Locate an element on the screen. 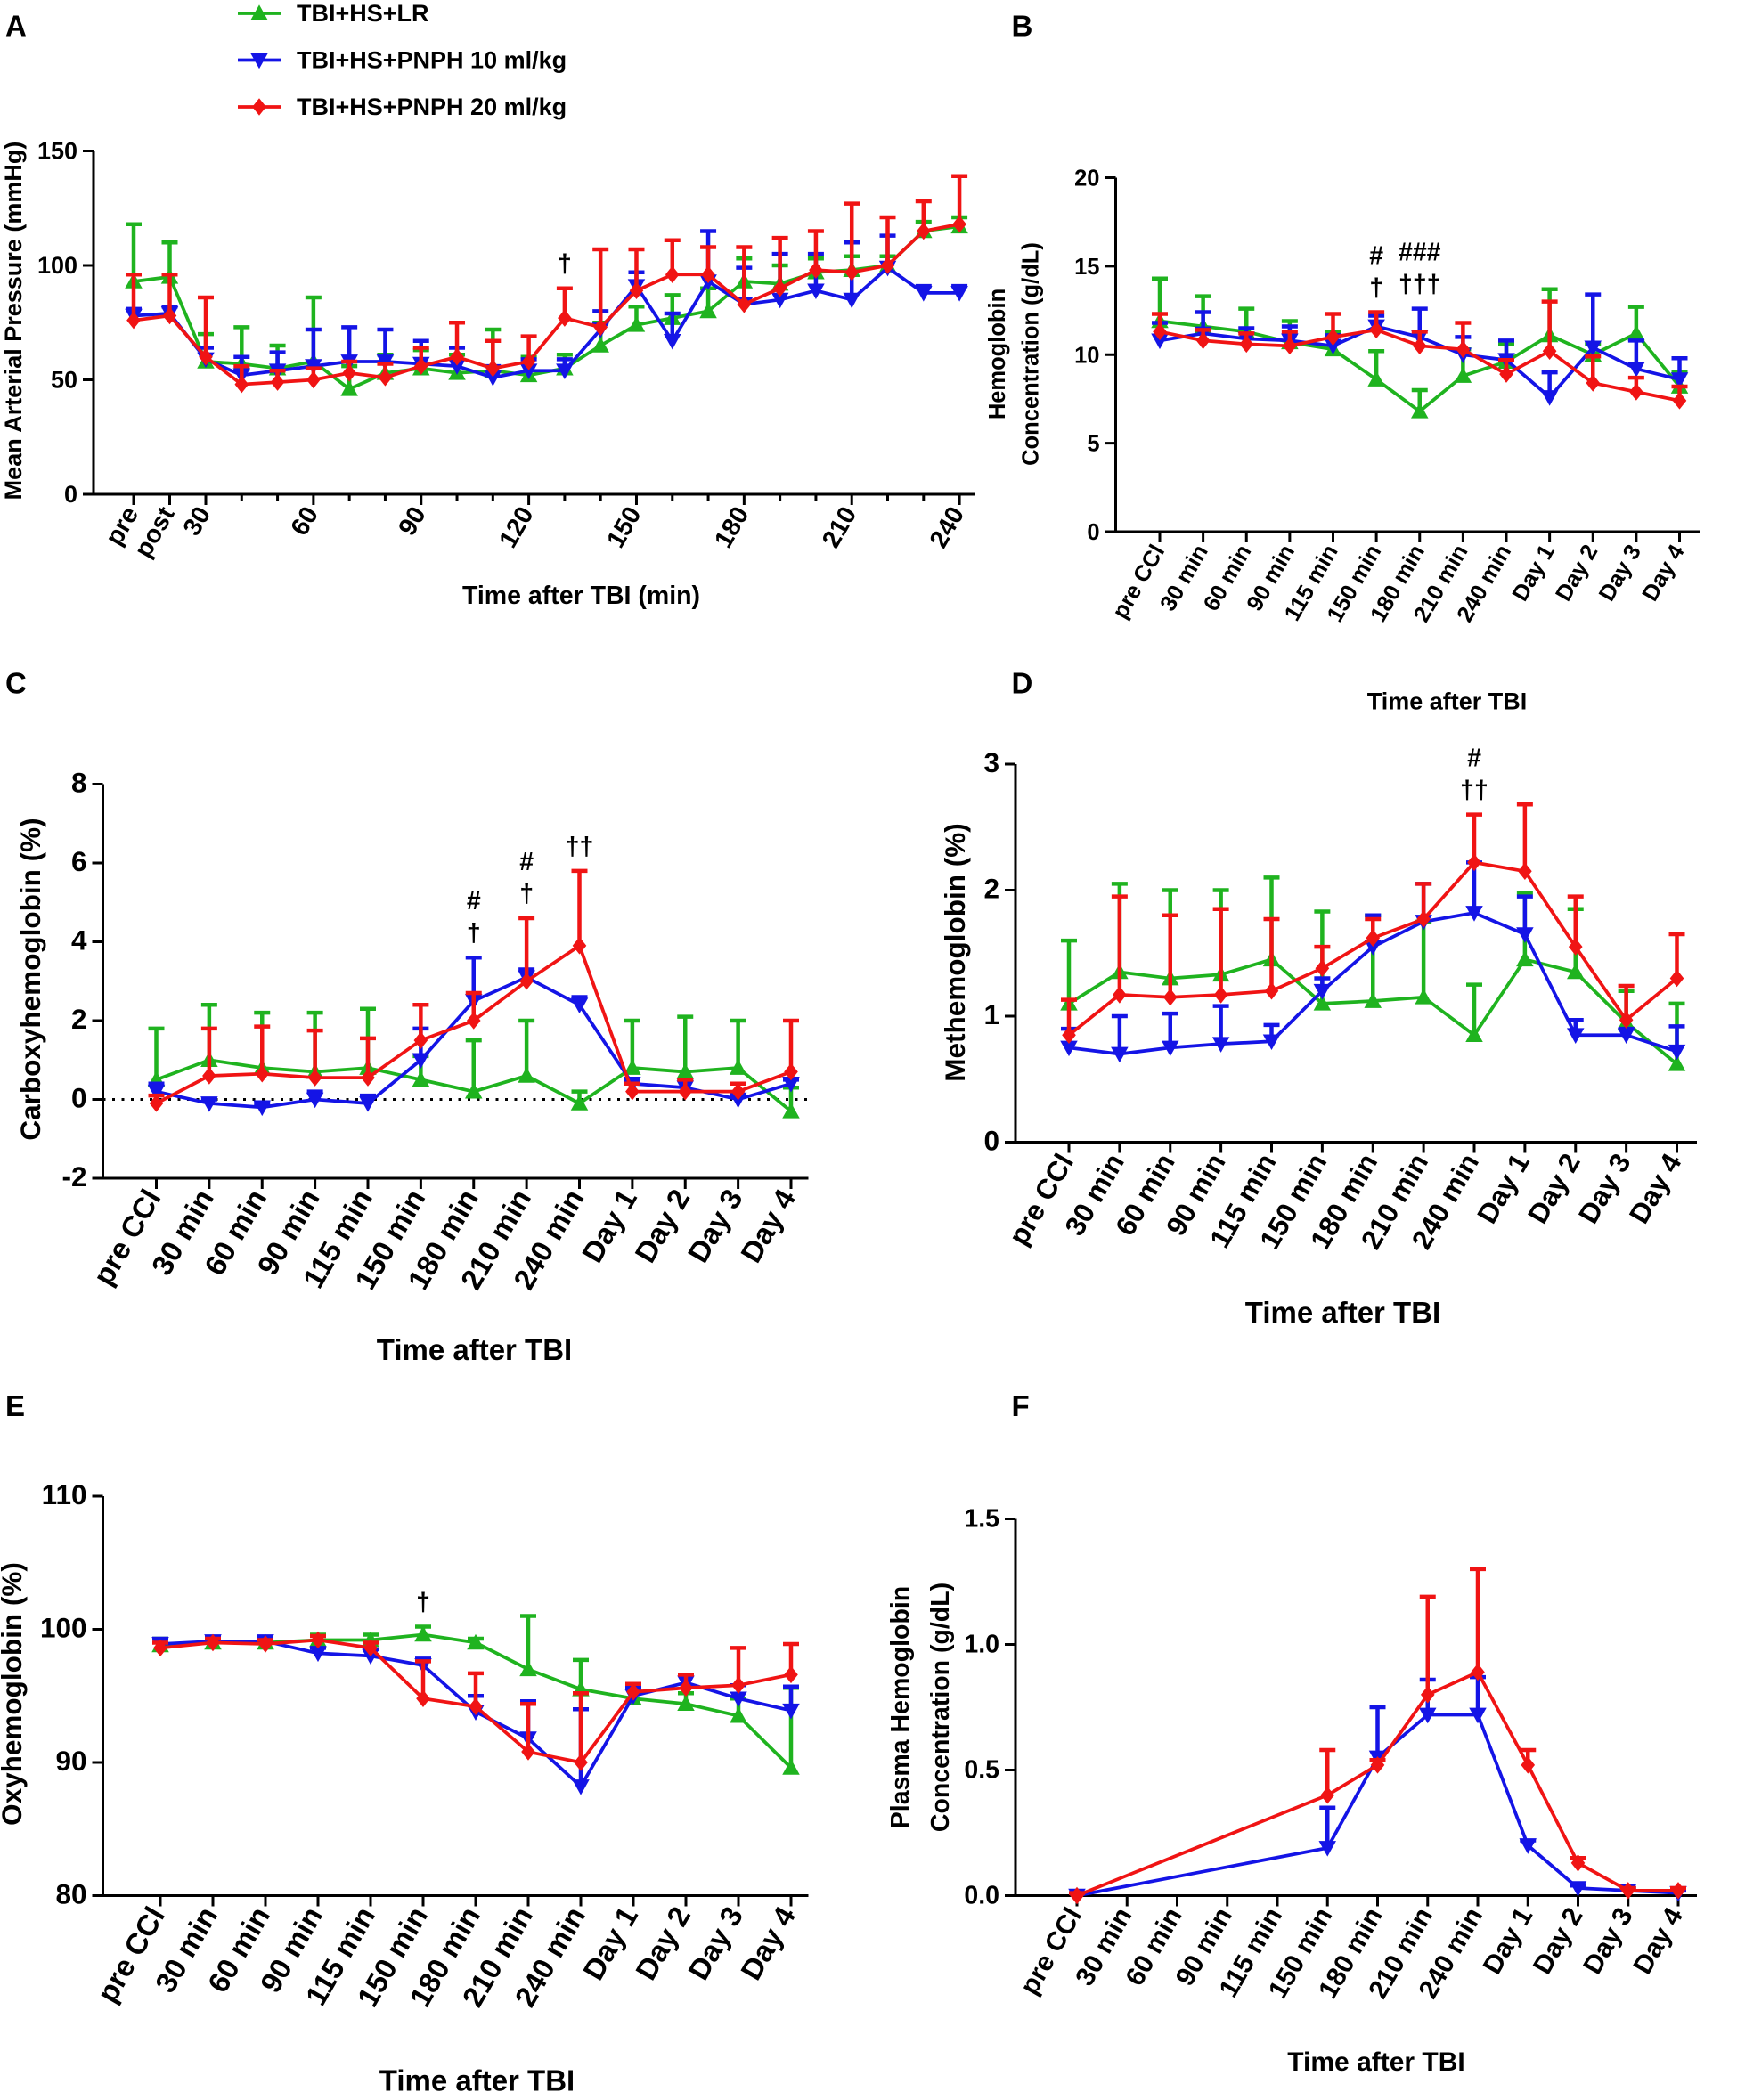  y-tick-label: 20 is located at coordinates (1086, 179).